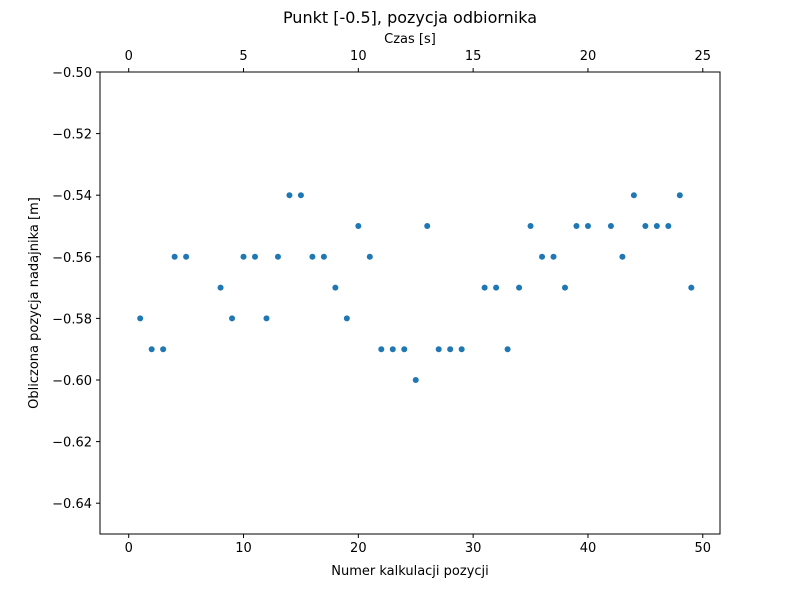  Describe the element at coordinates (72, 196) in the screenshot. I see `y-tick-label: −0.54` at that location.